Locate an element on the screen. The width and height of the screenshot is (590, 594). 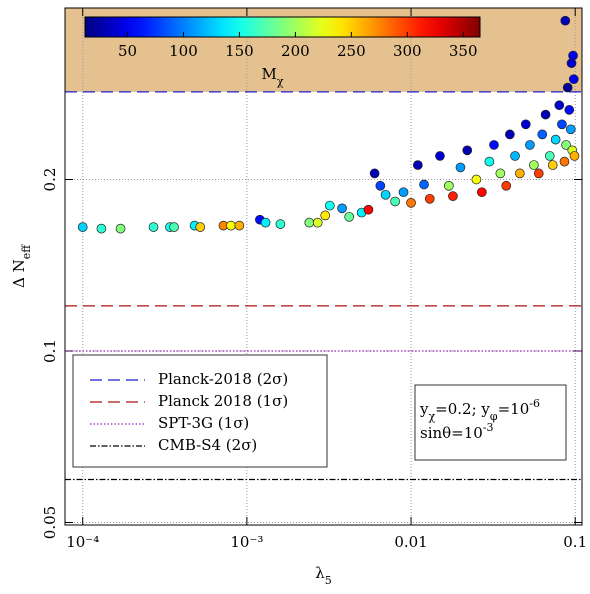
annotation-box is located at coordinates (490, 422).